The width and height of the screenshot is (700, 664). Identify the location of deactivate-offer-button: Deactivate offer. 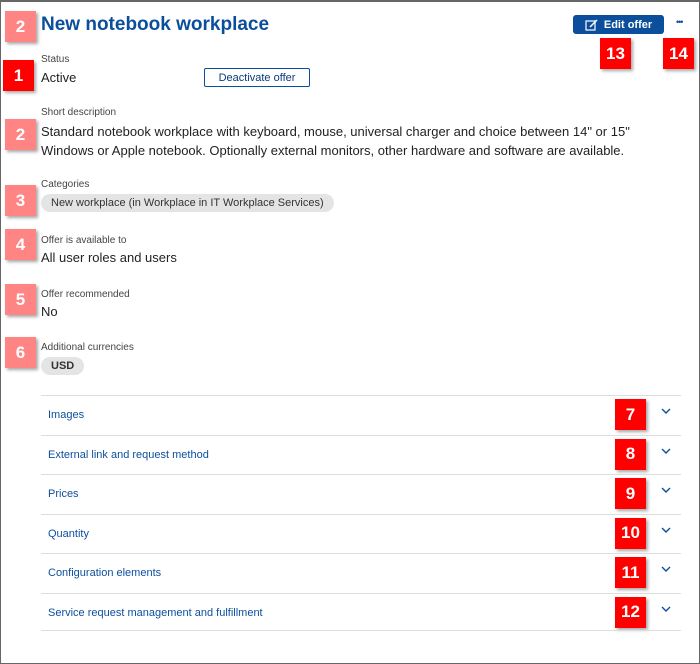
(257, 77).